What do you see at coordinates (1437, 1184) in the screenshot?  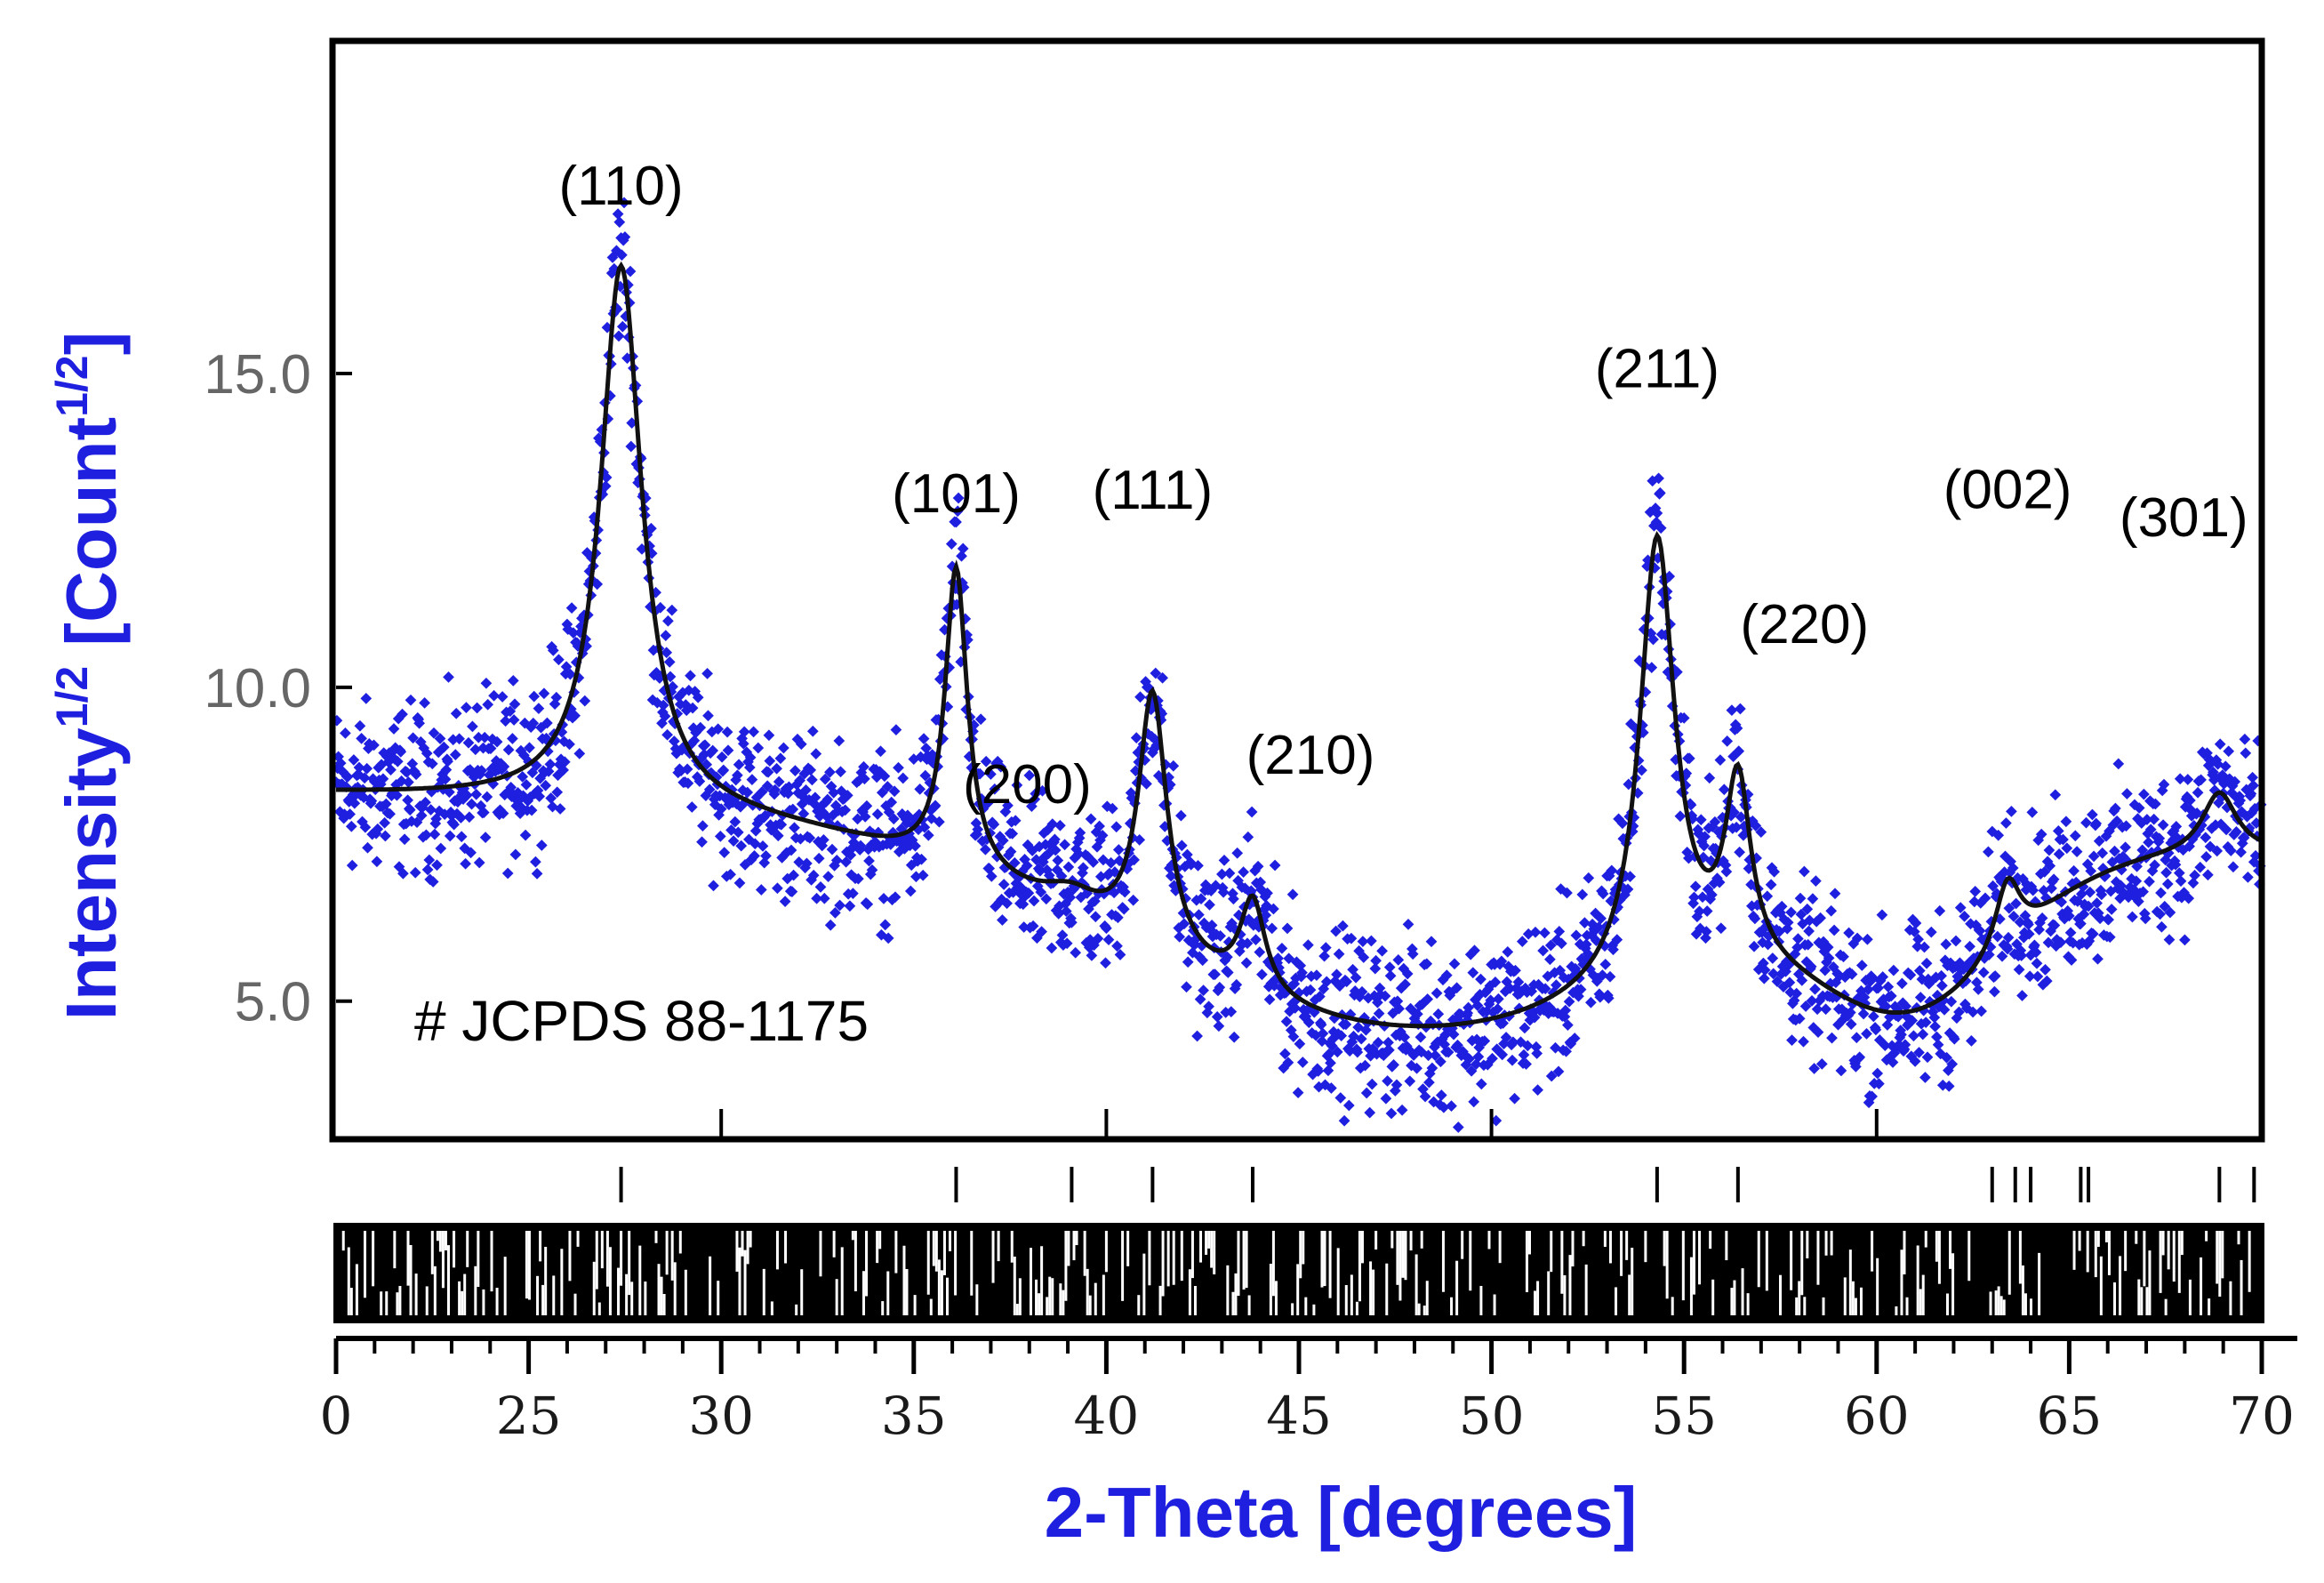 I see `reference-ticks` at bounding box center [1437, 1184].